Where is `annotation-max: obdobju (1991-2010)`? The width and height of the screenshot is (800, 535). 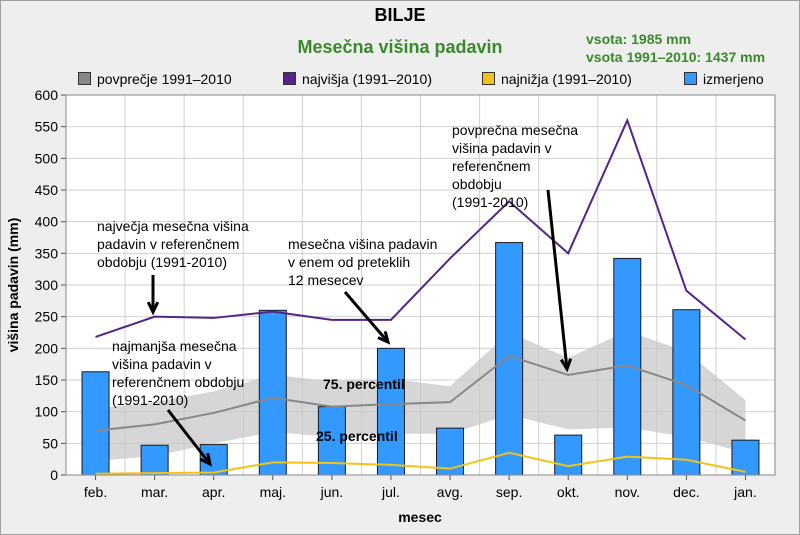 annotation-max: obdobju (1991-2010) is located at coordinates (162, 262).